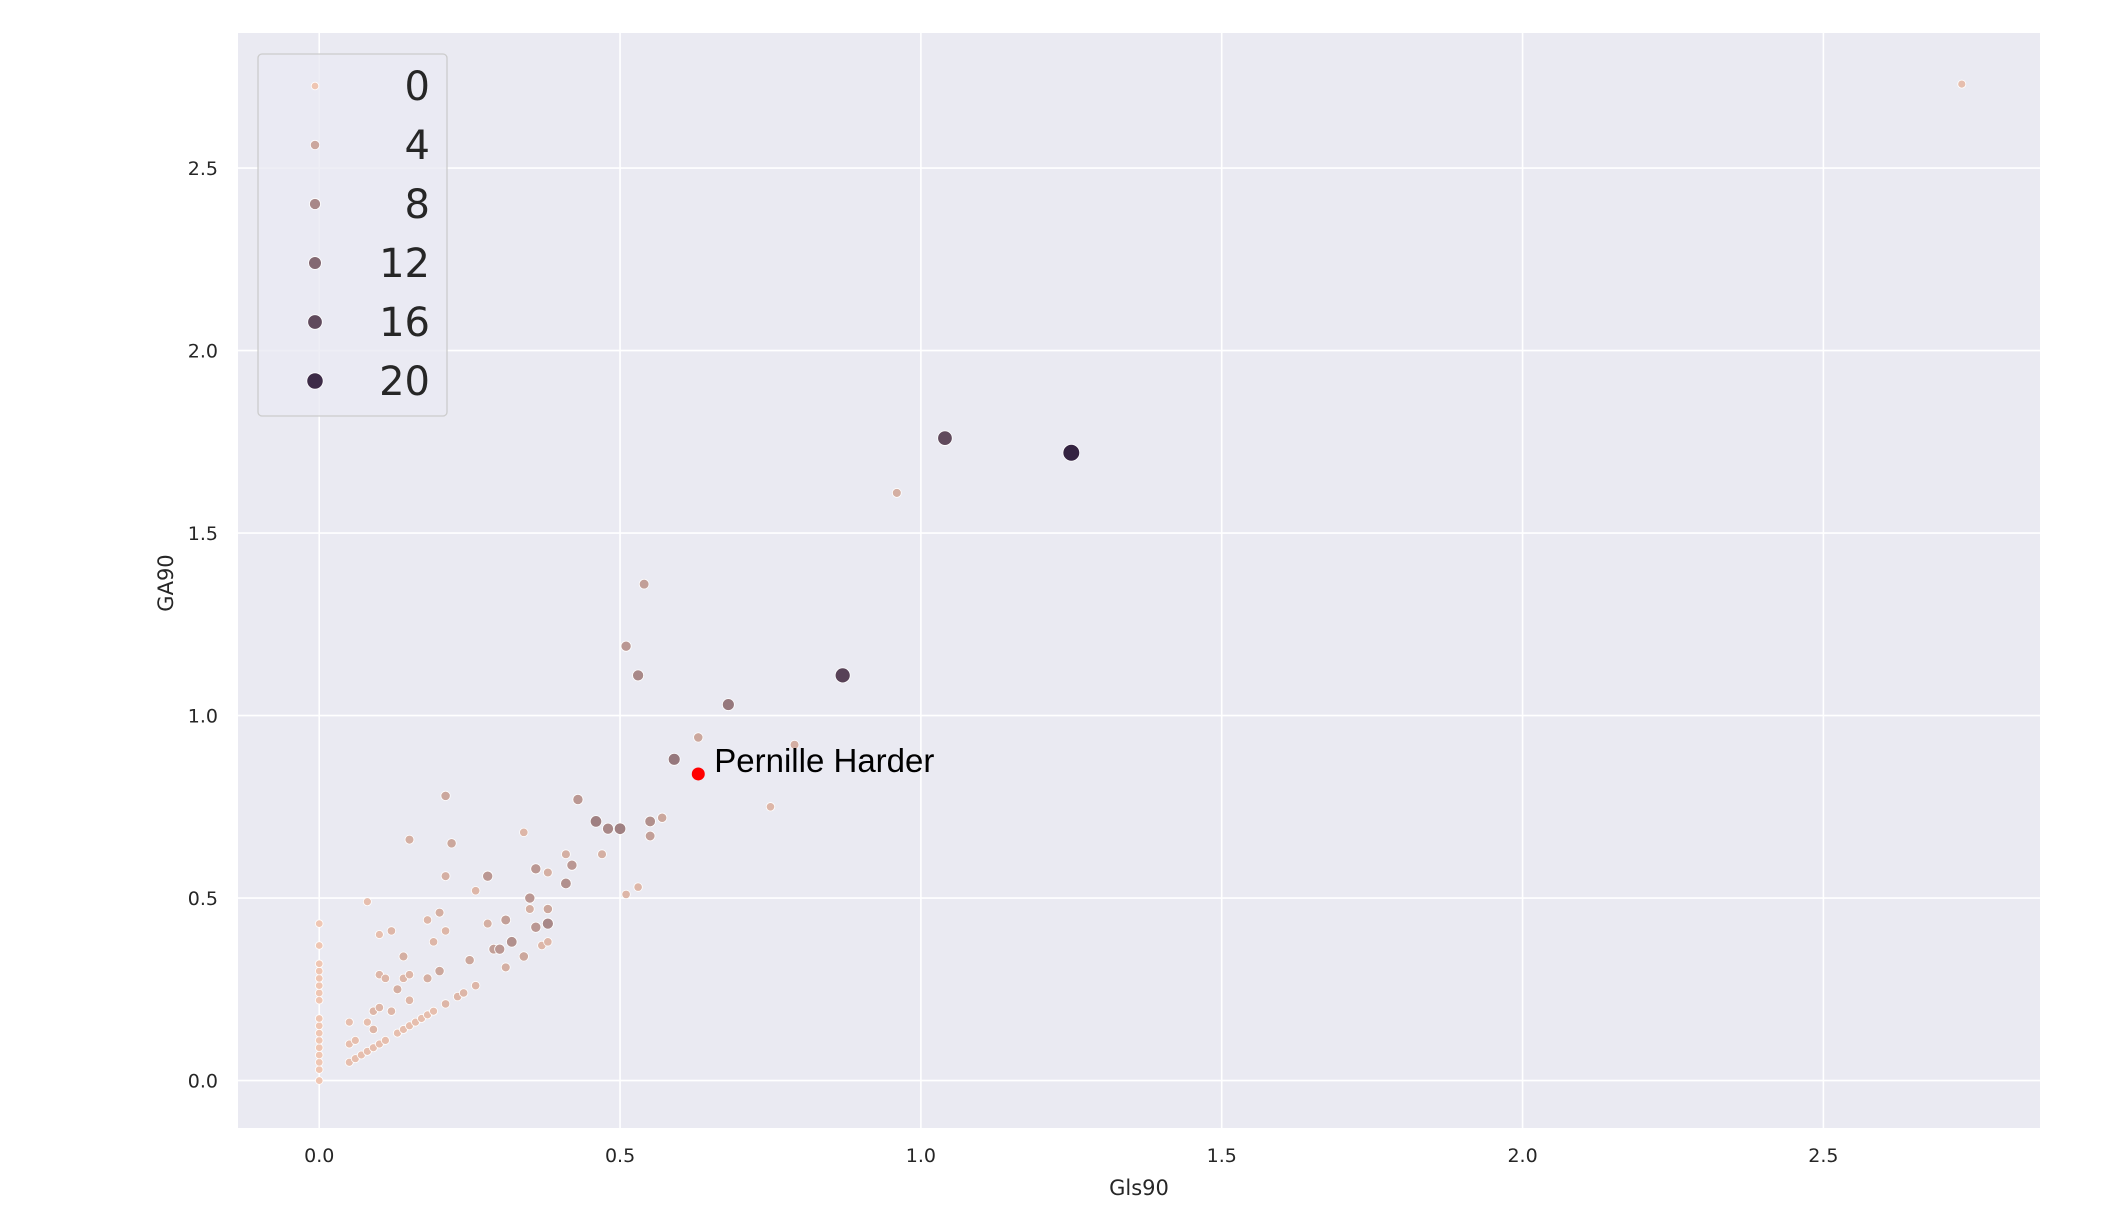 The image size is (2112, 1212). Describe the element at coordinates (203, 625) in the screenshot. I see `y-tick-labels: 0.0 0.5 1.0 1.5 2.0 2.5` at that location.